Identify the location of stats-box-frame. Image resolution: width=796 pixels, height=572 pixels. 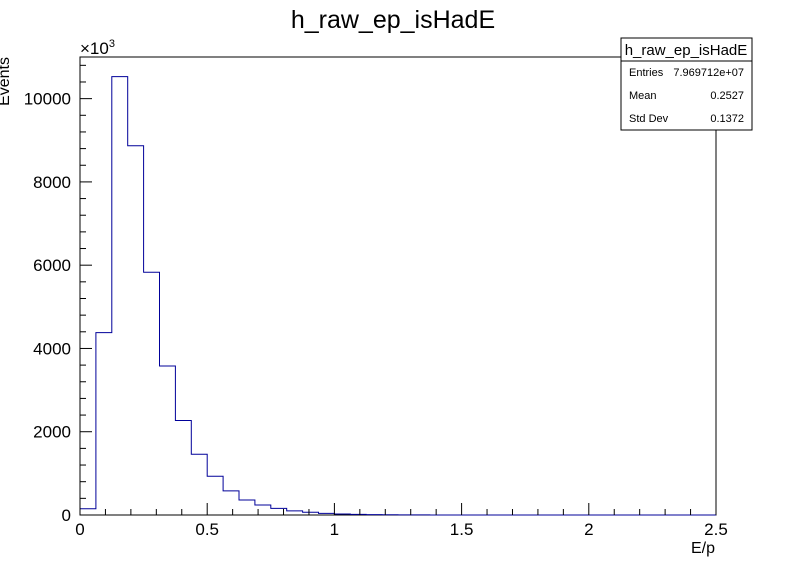
(686, 84).